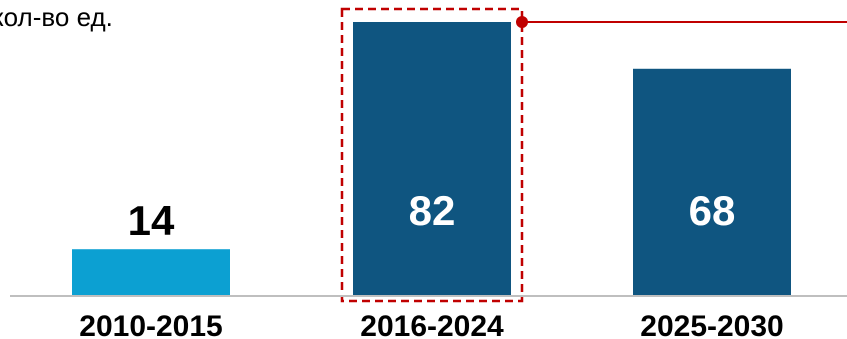 This screenshot has width=847, height=339. What do you see at coordinates (711, 324) in the screenshot?
I see `category-label-2025-2030: 2025-2030` at bounding box center [711, 324].